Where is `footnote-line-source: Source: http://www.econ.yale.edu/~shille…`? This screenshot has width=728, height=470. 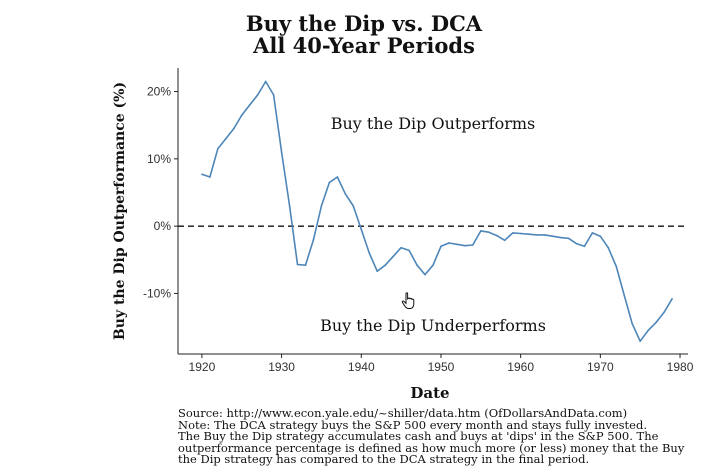 footnote-line-source: Source: http://www.econ.yale.edu/~shille… is located at coordinates (403, 413).